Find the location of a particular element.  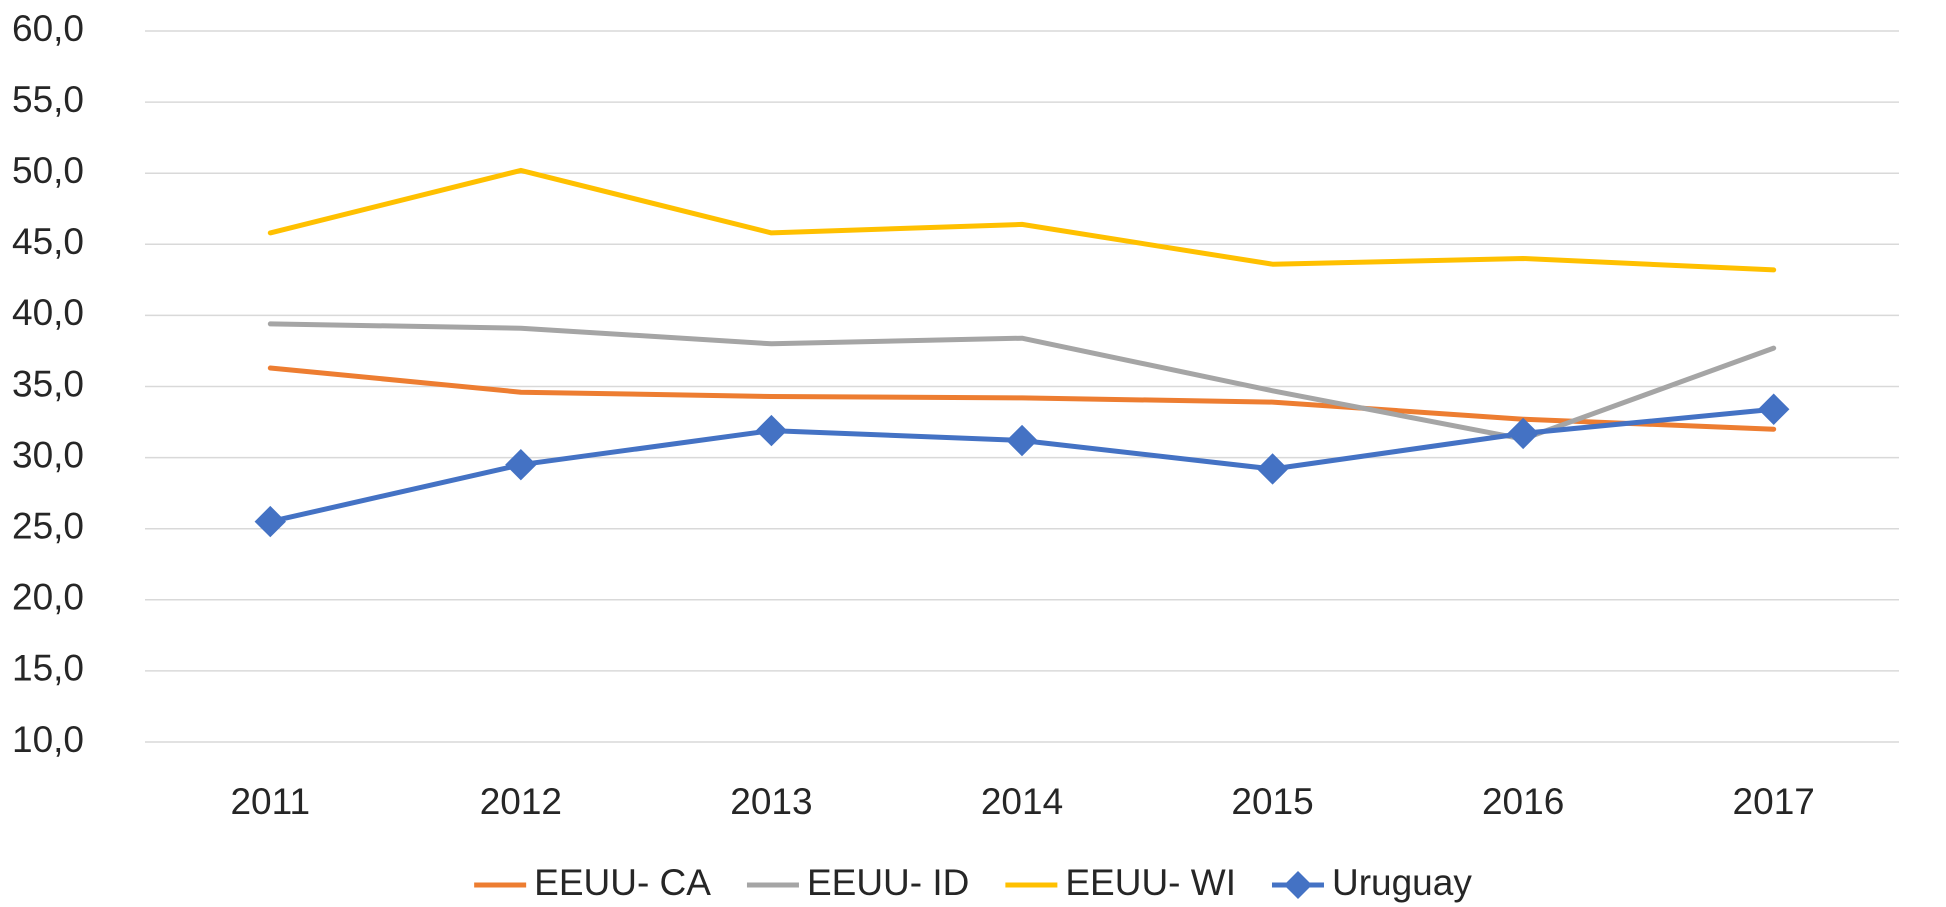

x-tick-label: 2014 is located at coordinates (1022, 801).